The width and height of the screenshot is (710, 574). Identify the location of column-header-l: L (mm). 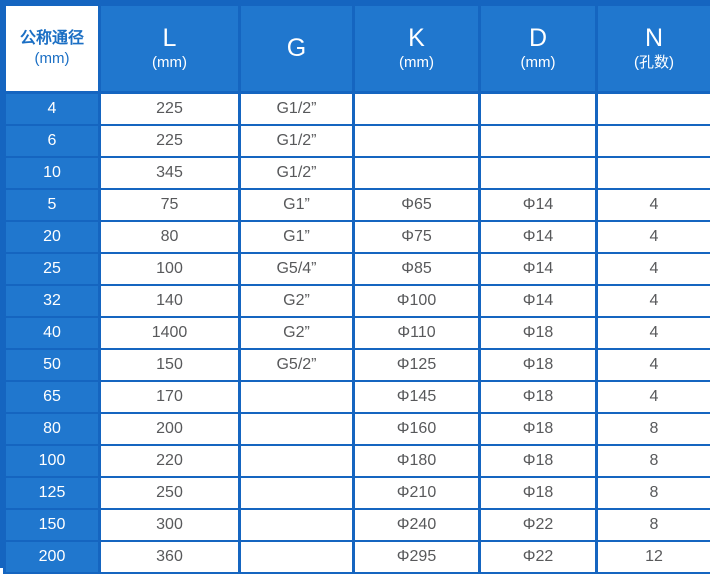
(170, 49).